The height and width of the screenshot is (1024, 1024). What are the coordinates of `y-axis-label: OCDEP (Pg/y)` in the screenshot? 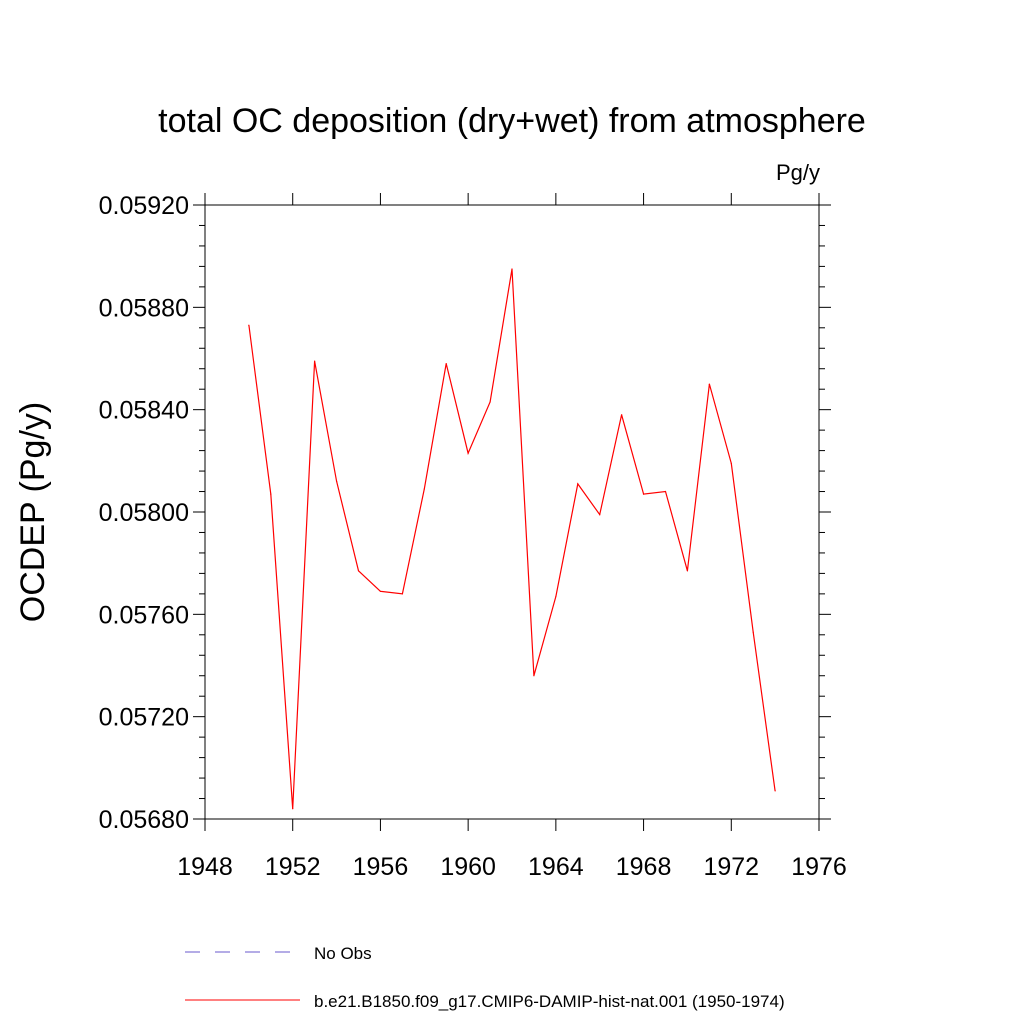 It's located at (33, 512).